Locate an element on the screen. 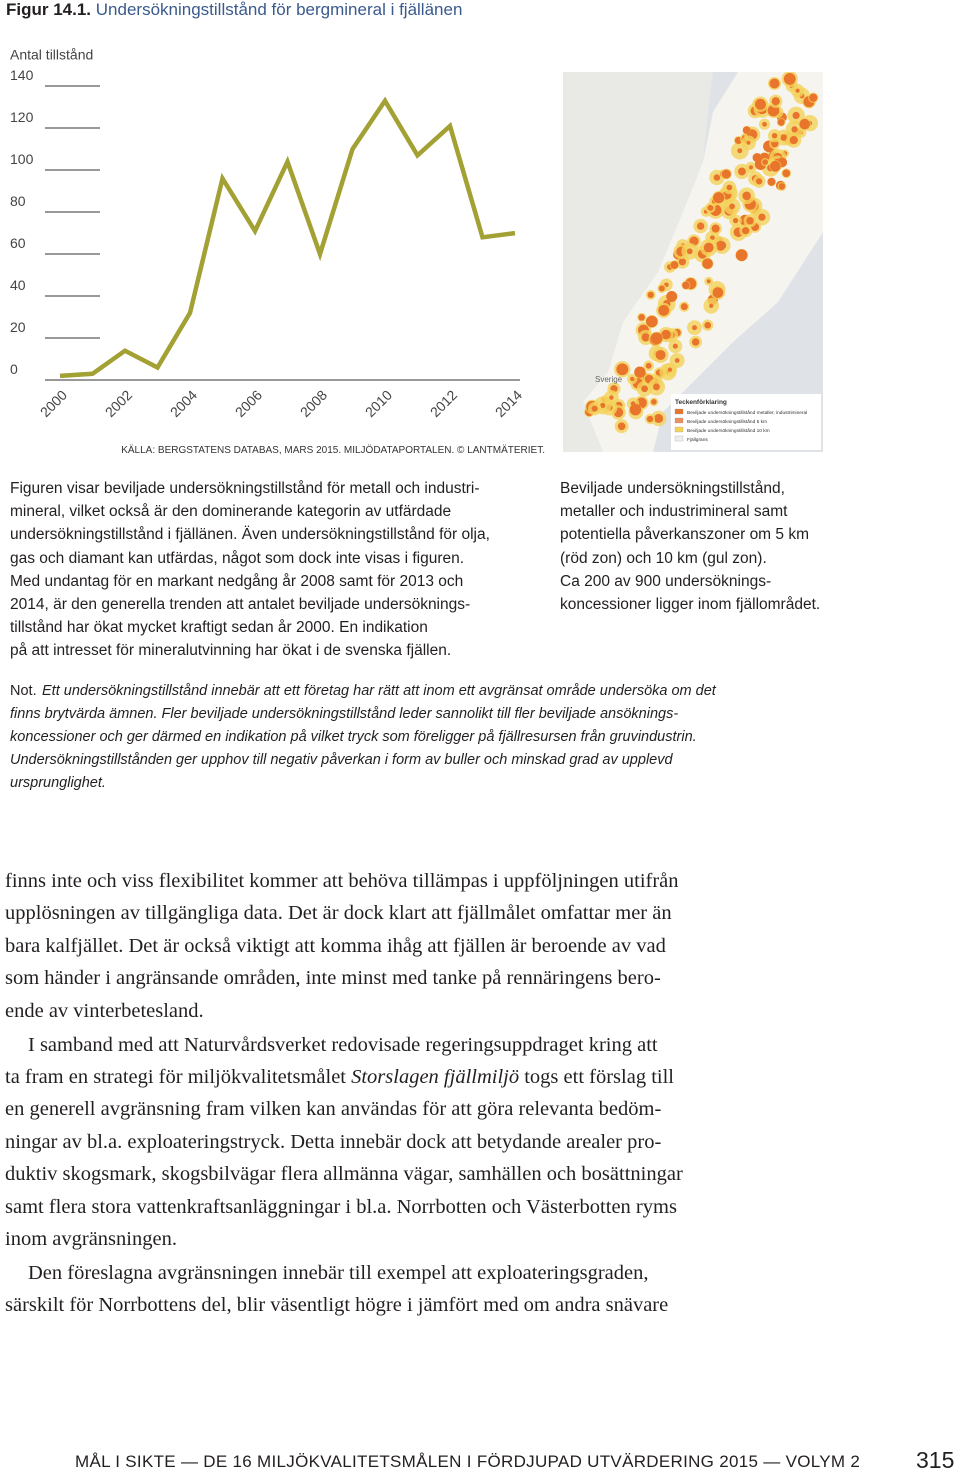  caption-line: koncessioner ligger inom fjällområdet. is located at coordinates (690, 604).